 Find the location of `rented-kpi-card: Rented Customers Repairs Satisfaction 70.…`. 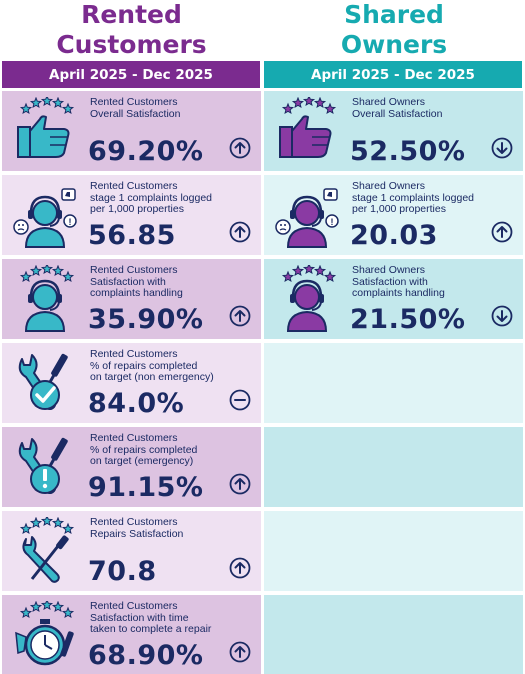

rented-kpi-card: Rented Customers Repairs Satisfaction 70.… is located at coordinates (131, 551).